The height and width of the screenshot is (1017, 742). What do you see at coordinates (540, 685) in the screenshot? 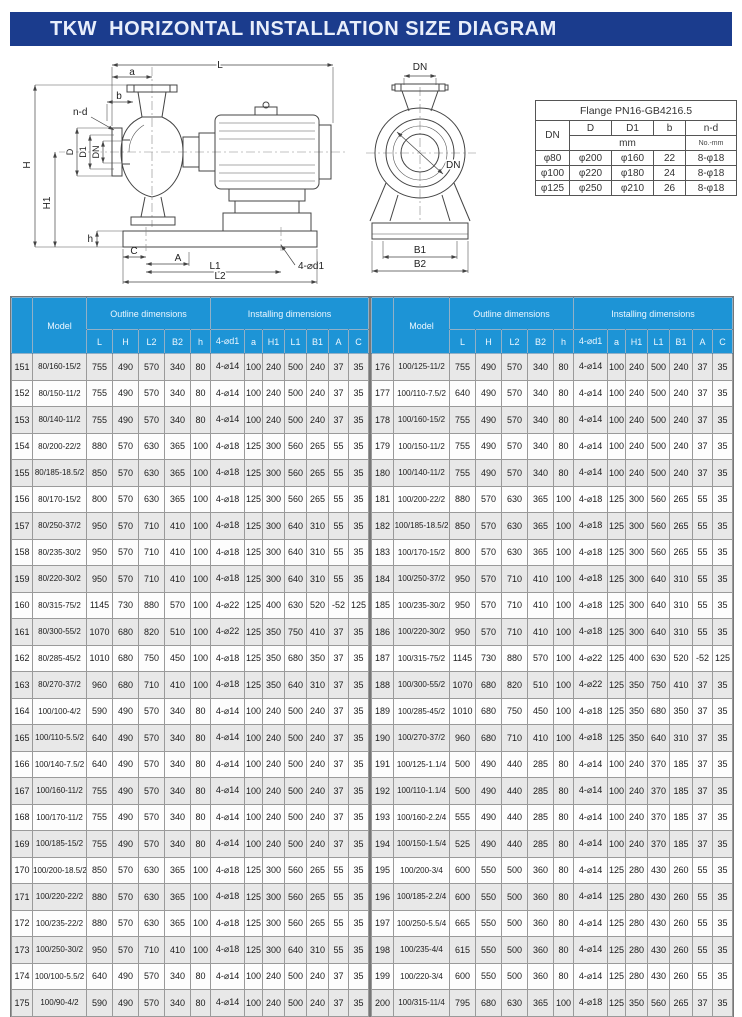
I see `dim-cell: 510` at bounding box center [540, 685].